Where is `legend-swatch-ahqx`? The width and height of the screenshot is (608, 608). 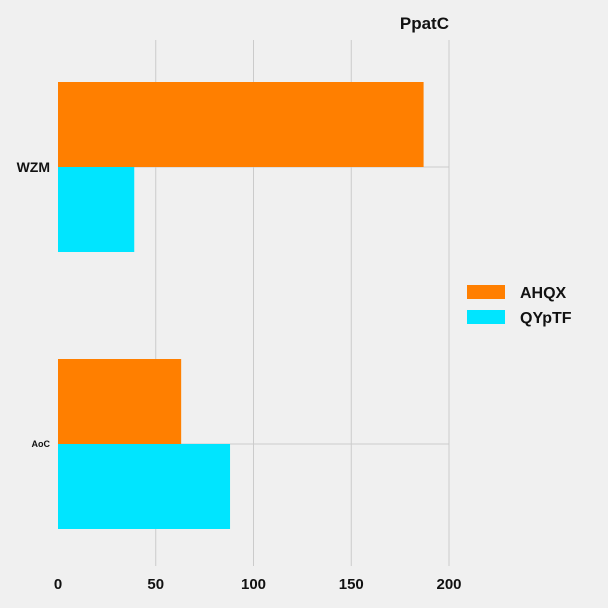 legend-swatch-ahqx is located at coordinates (486, 292).